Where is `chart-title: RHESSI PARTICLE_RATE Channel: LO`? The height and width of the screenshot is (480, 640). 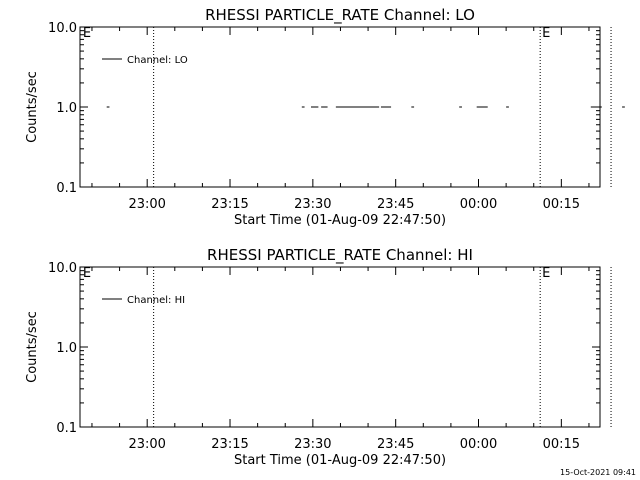
chart-title: RHESSI PARTICLE_RATE Channel: LO is located at coordinates (340, 15).